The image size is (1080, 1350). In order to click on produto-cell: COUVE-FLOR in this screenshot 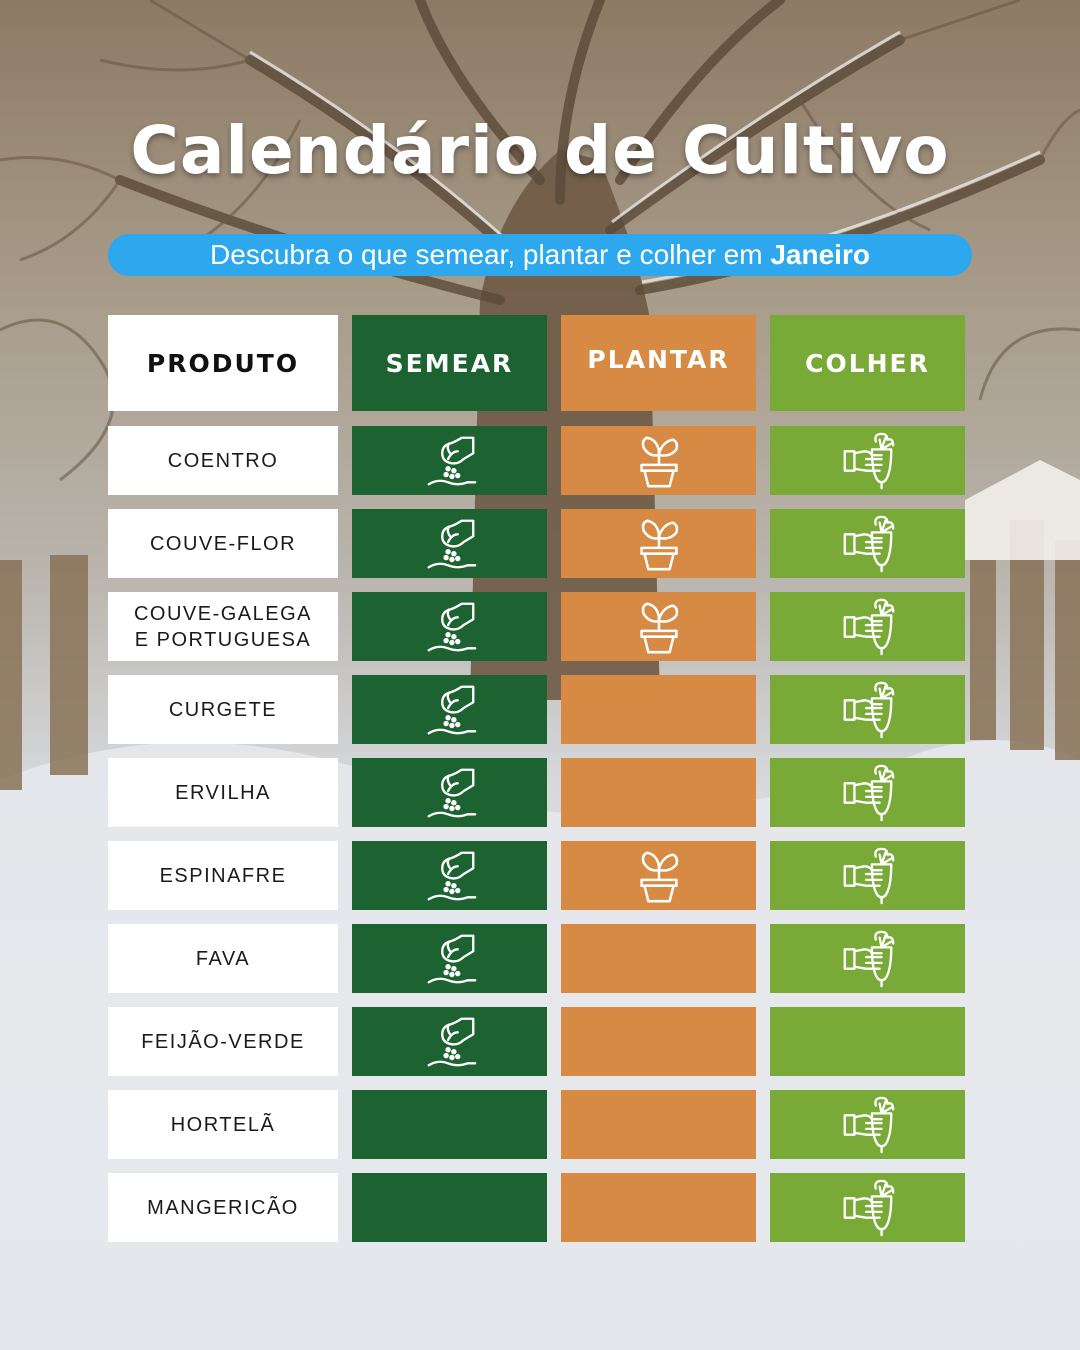, I will do `click(223, 543)`.